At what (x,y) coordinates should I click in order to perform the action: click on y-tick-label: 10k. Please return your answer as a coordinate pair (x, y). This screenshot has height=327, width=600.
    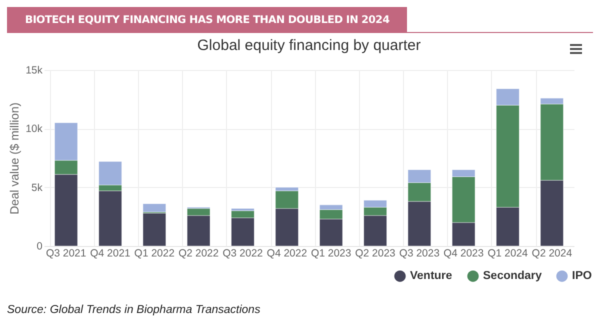
    Looking at the image, I should click on (35, 129).